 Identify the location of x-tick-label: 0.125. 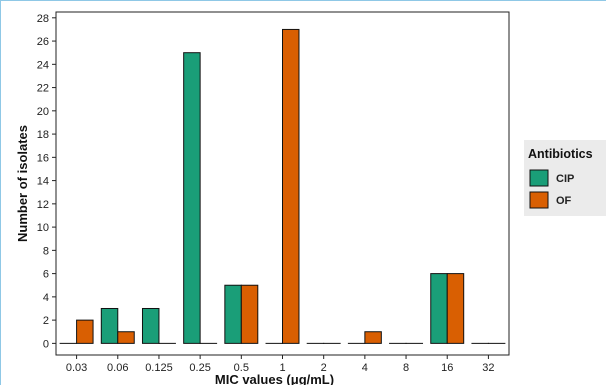
(159, 368).